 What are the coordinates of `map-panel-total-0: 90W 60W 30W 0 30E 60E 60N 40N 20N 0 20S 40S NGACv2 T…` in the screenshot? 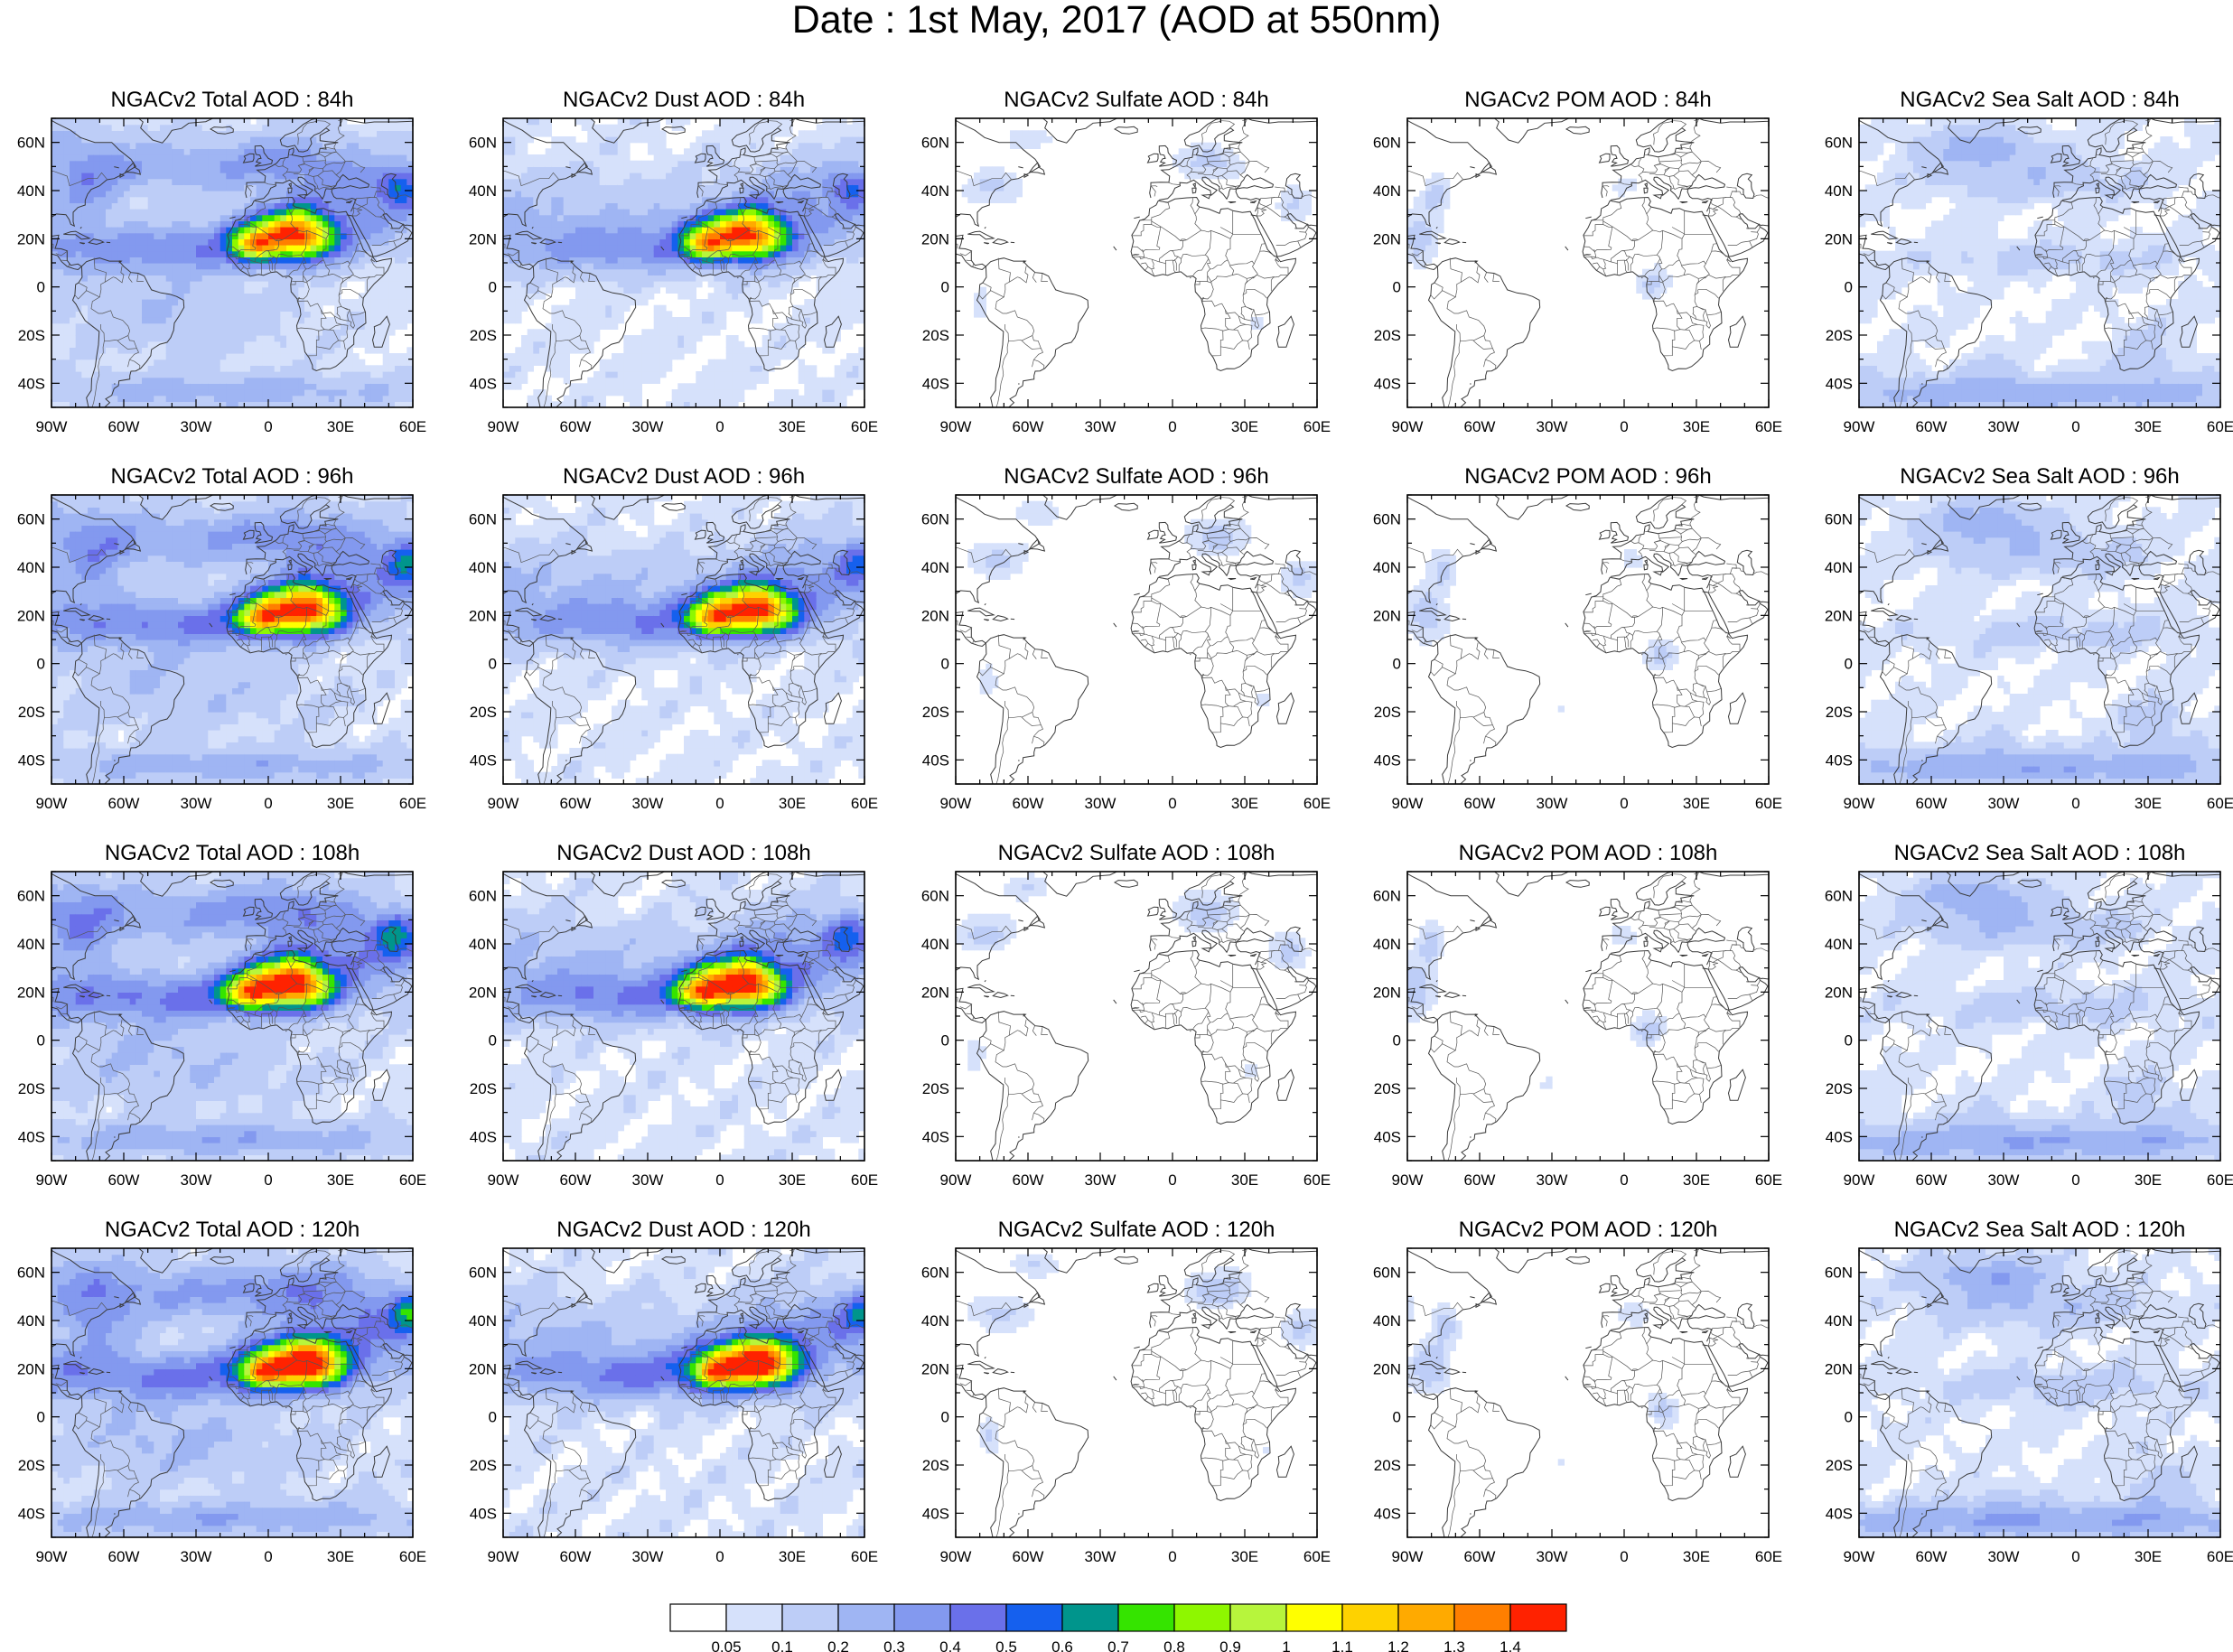 It's located at (221, 261).